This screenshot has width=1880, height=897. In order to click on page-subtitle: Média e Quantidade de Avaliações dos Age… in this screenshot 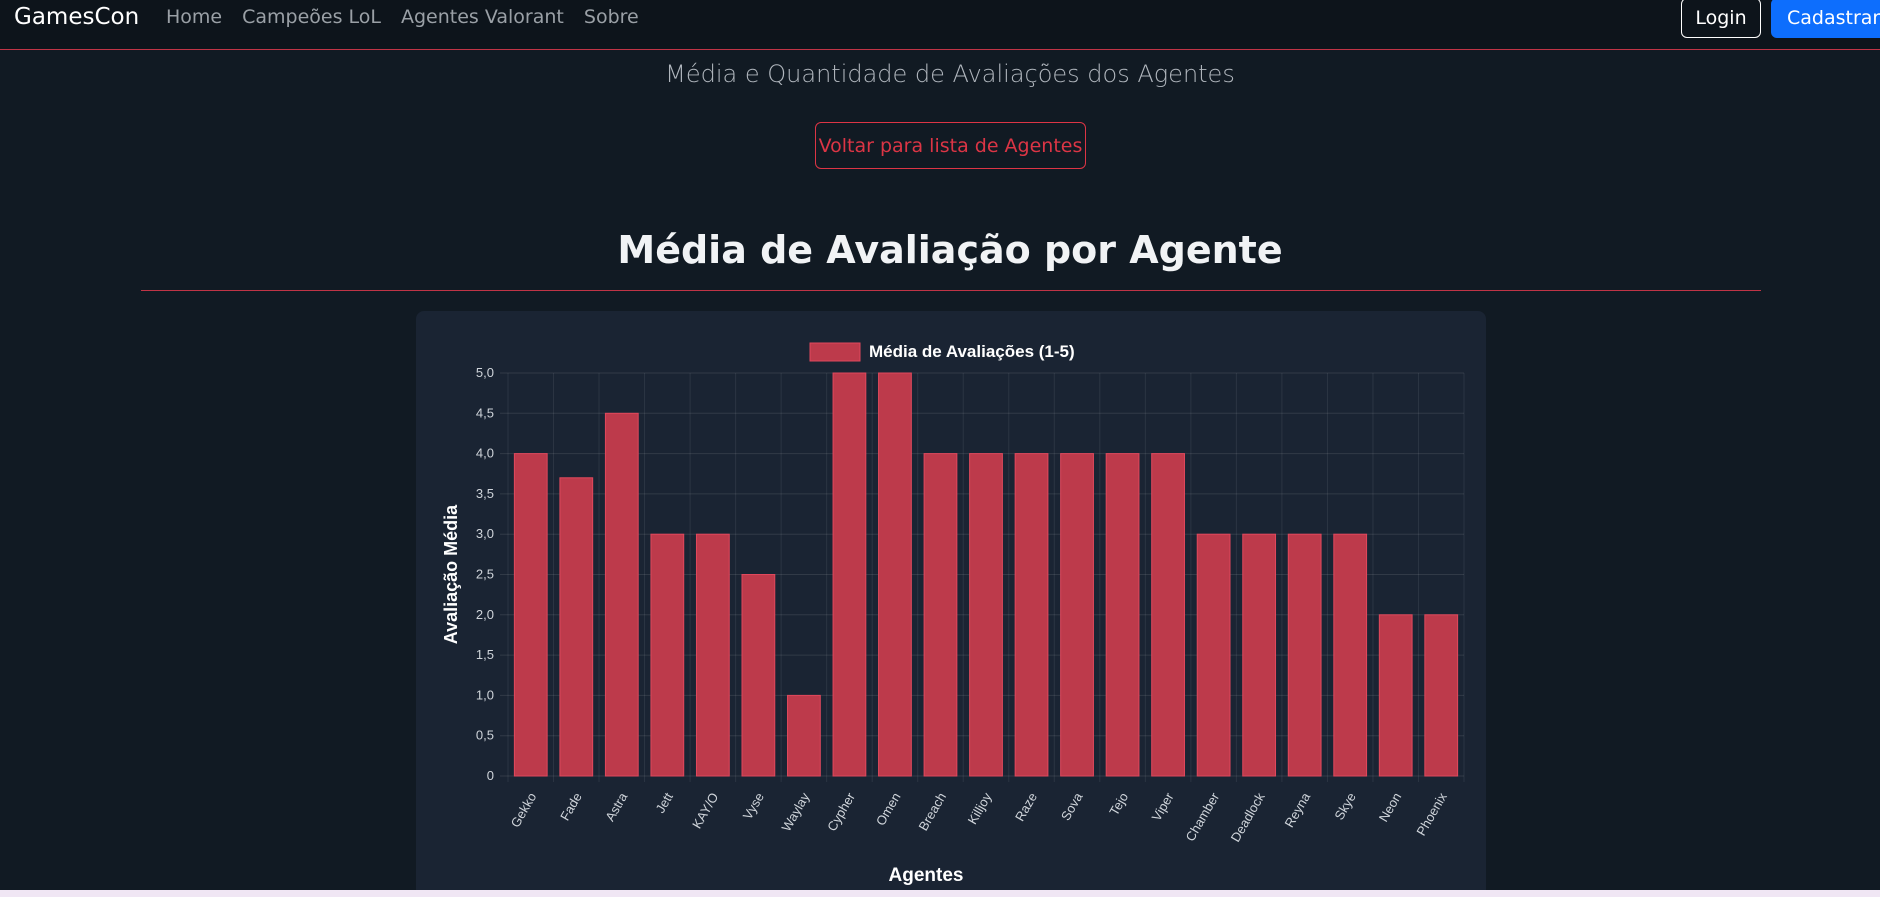, I will do `click(940, 74)`.